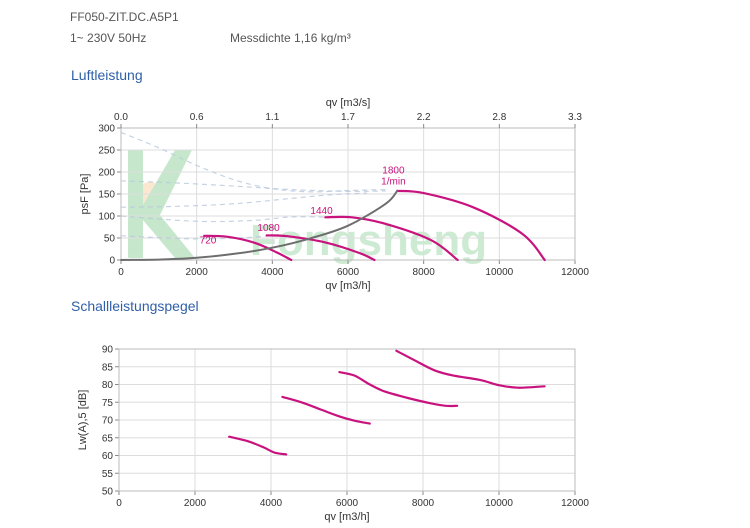 The image size is (750, 528). Describe the element at coordinates (112, 261) in the screenshot. I see `y-tick-label: 0` at that location.